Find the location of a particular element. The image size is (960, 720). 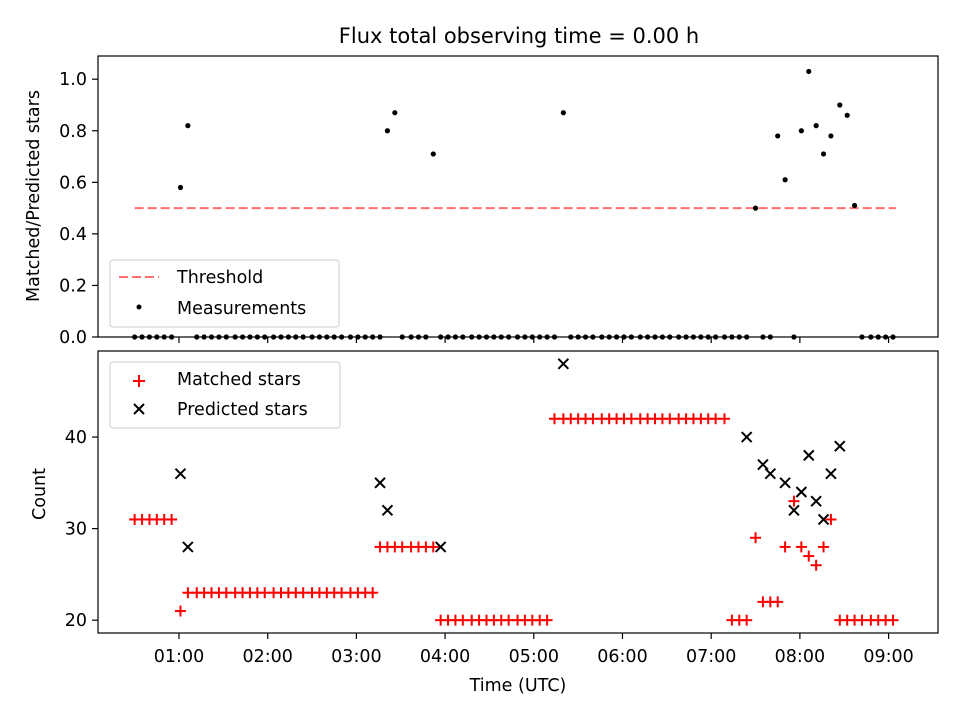

legend-predicted-swatch is located at coordinates (139, 409).